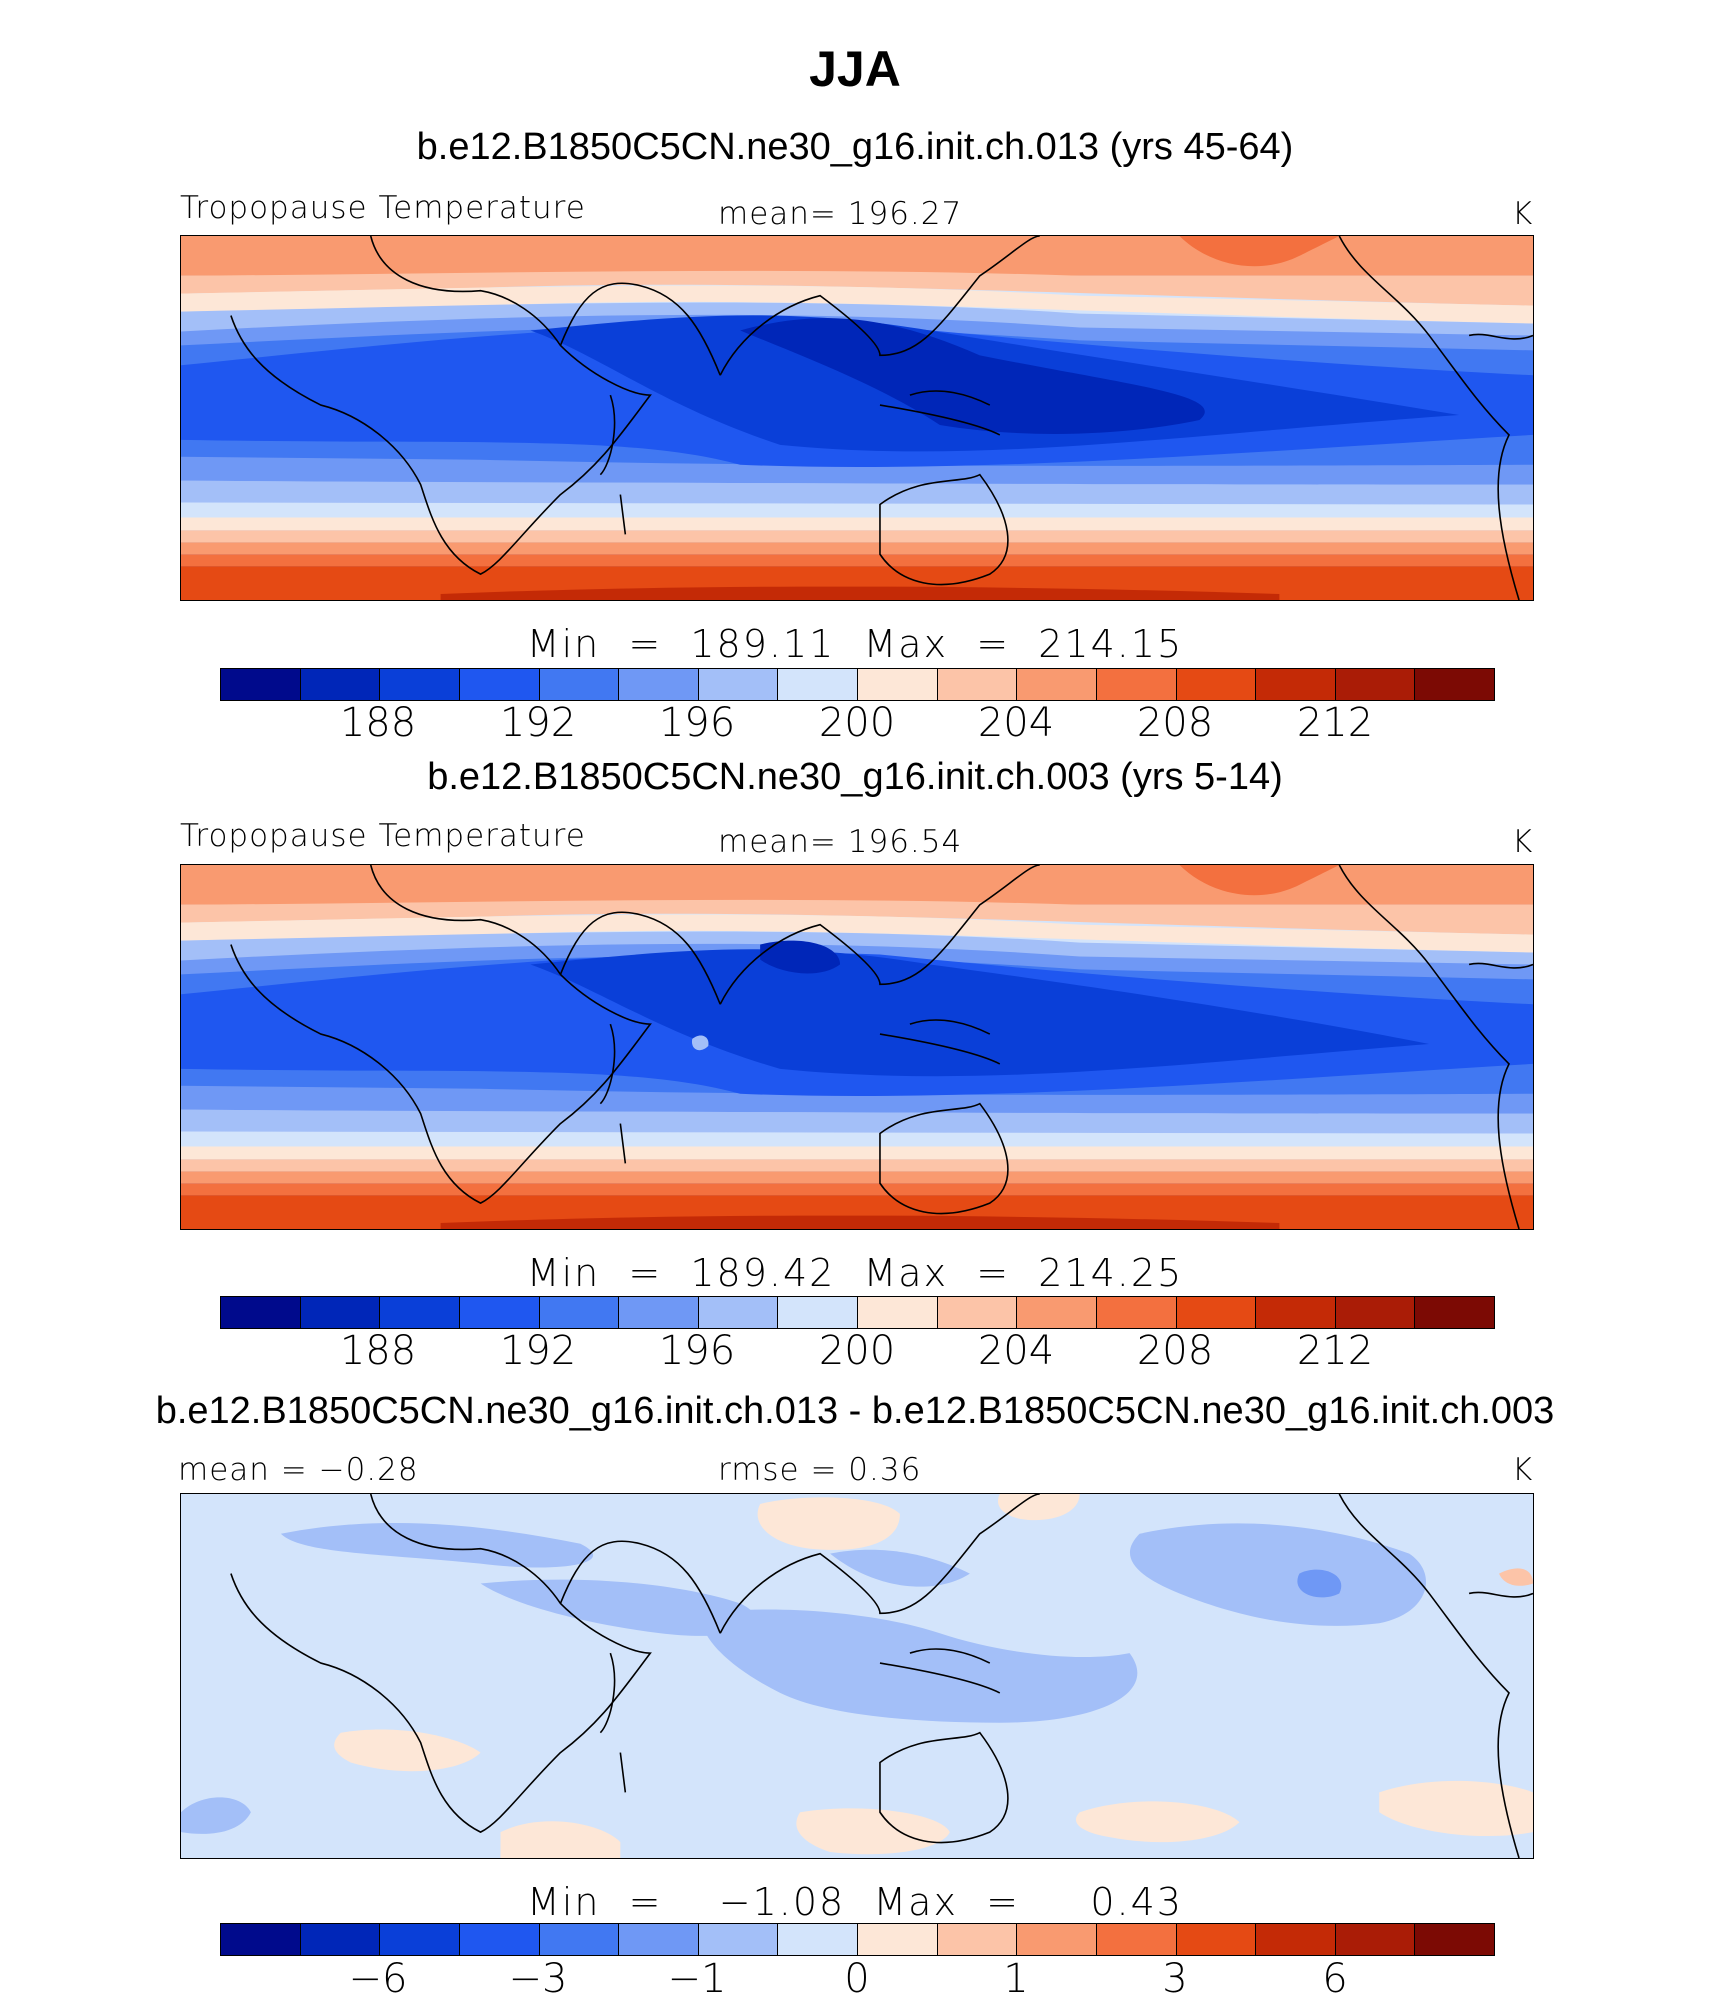  Describe the element at coordinates (383, 836) in the screenshot. I see `panel2-variable-label: Tropopause Temperature` at that location.